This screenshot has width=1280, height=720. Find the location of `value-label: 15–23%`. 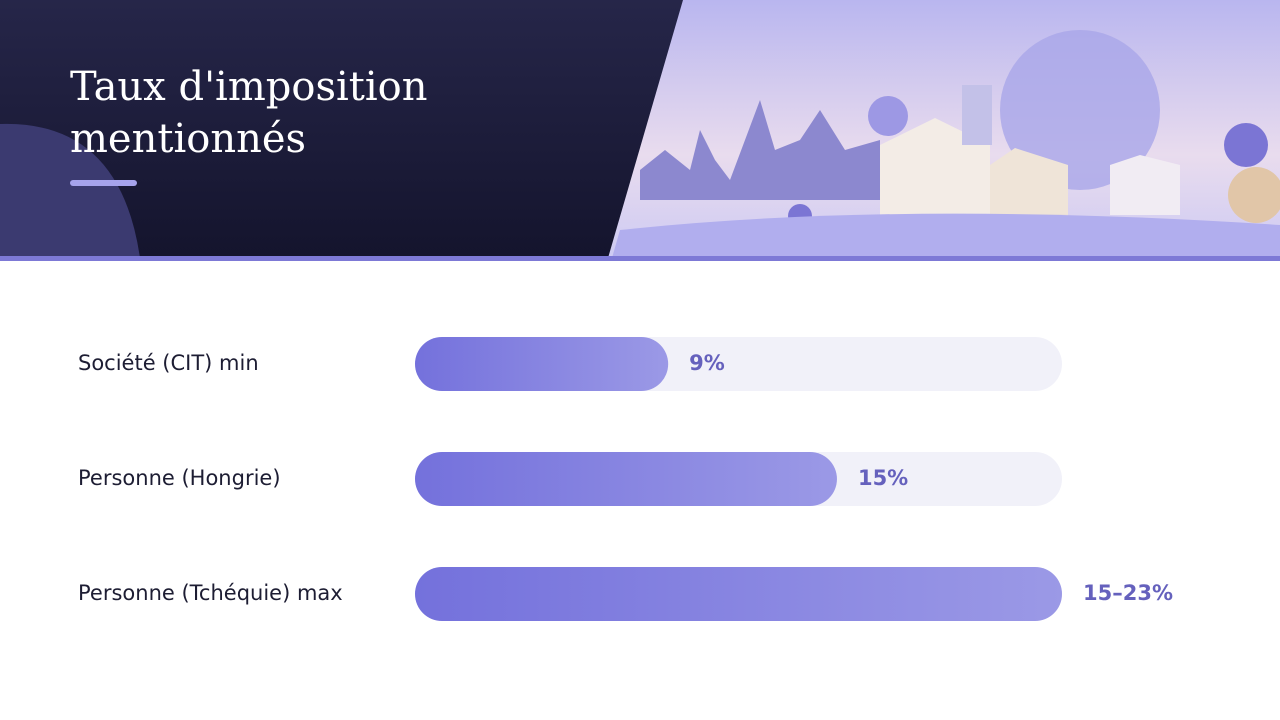

value-label: 15–23% is located at coordinates (1128, 593).